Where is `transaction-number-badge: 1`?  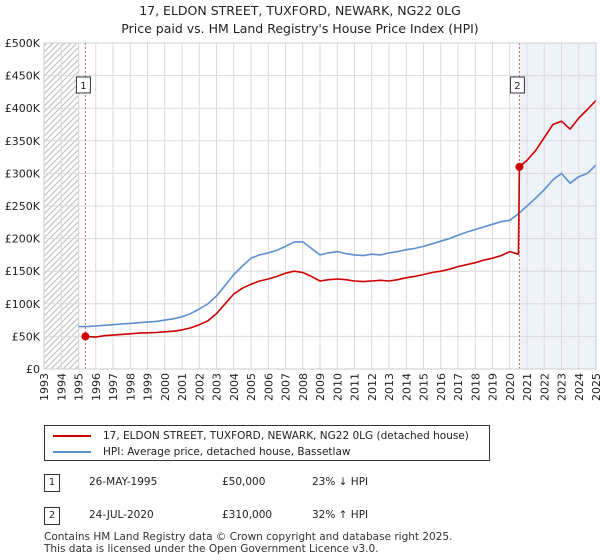 transaction-number-badge: 1 is located at coordinates (52, 483).